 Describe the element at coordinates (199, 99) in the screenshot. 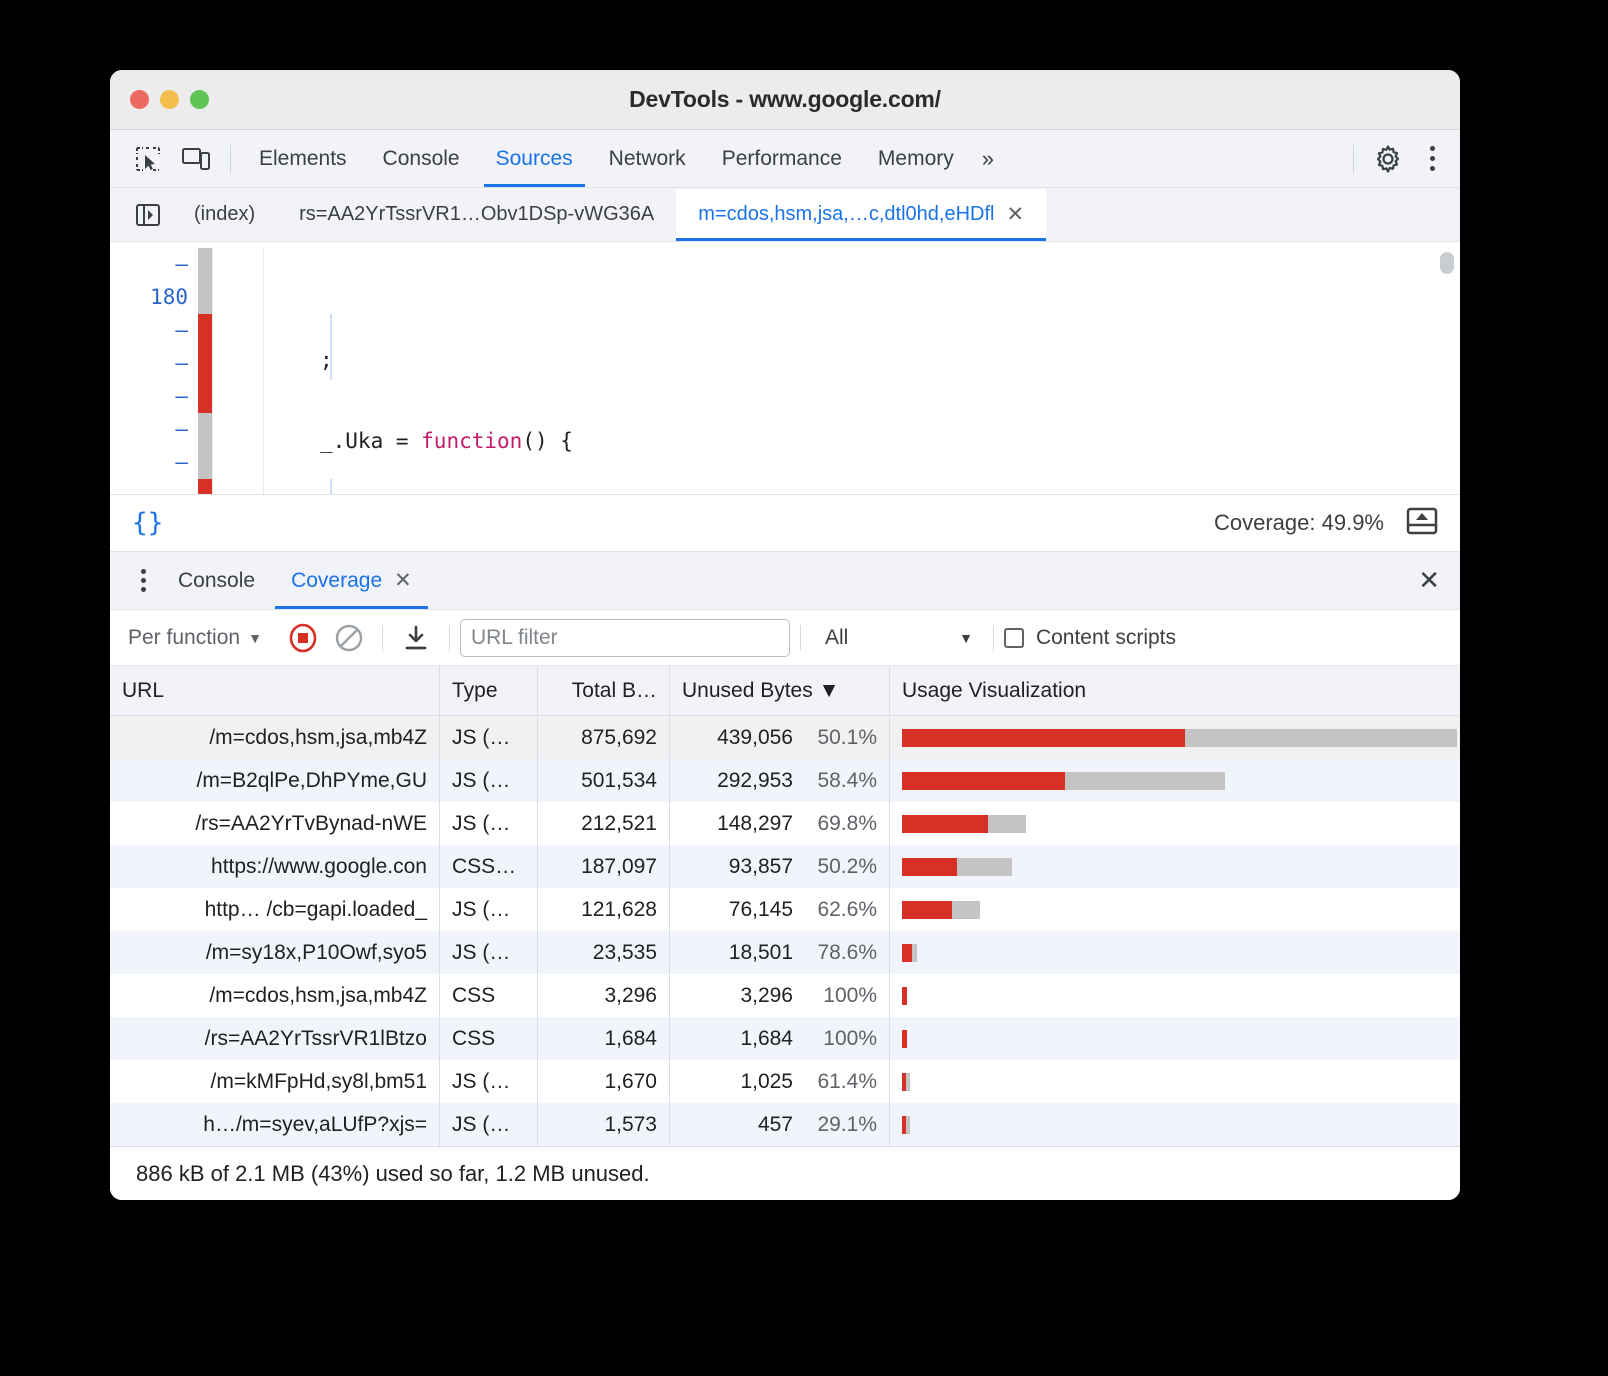

I see `maximize-window-button` at that location.